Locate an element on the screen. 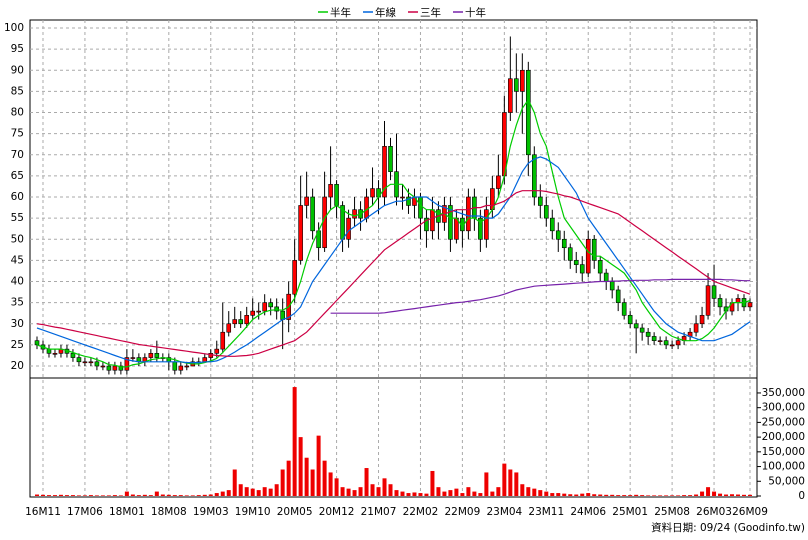  y2-tick-label: 150,000 is located at coordinates (783, 452).